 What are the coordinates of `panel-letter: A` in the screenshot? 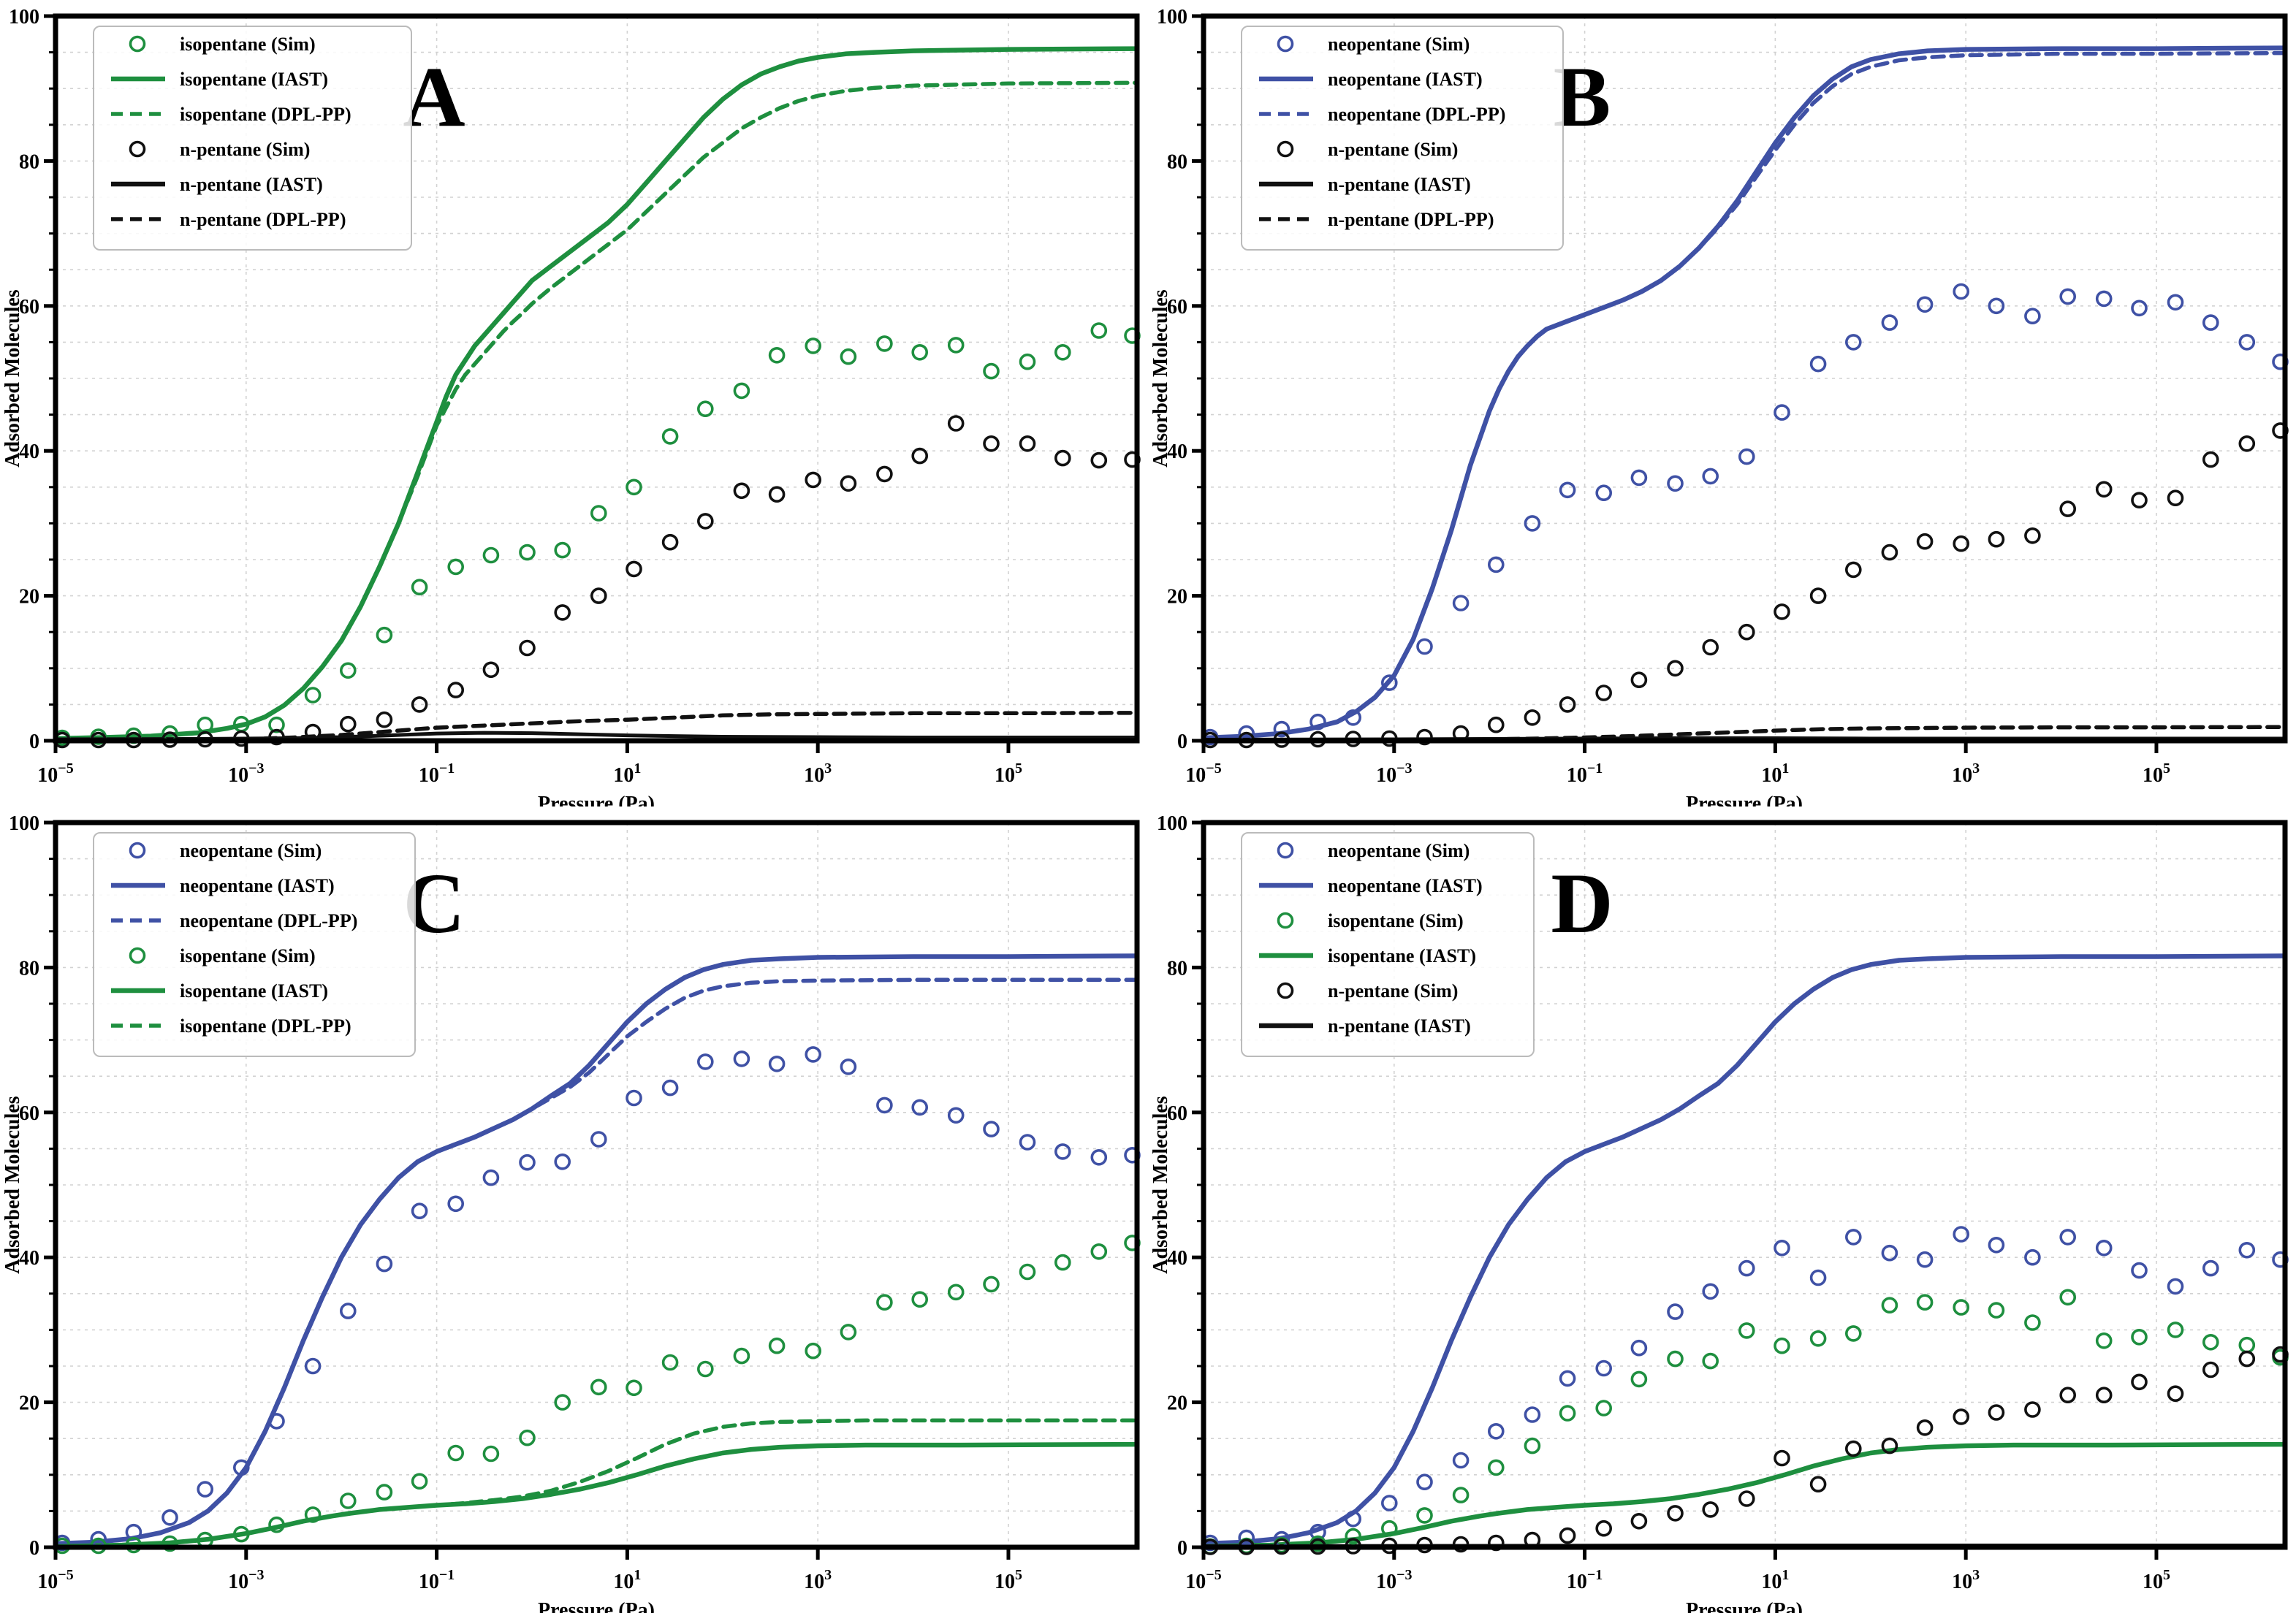 It's located at (434, 97).